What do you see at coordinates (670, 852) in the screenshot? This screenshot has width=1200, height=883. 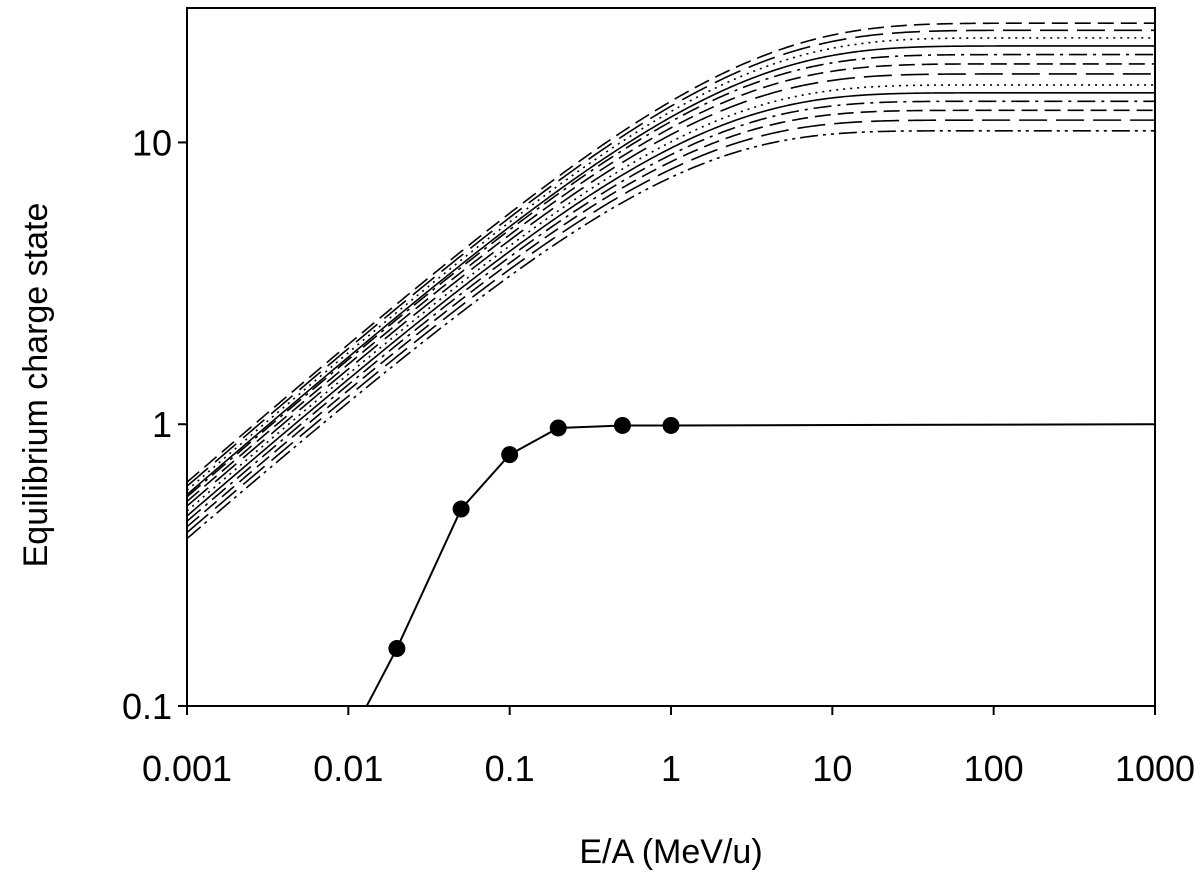 I see `x-axis-title: E/A (MeV/u)` at bounding box center [670, 852].